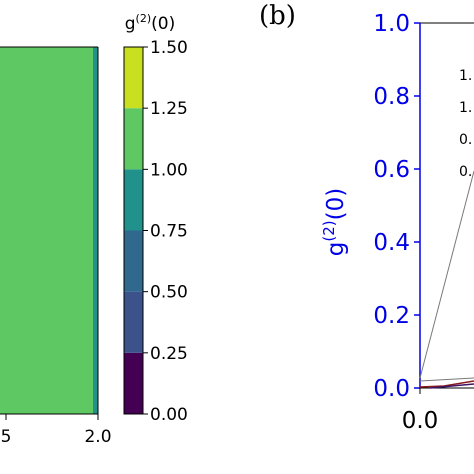  Describe the element at coordinates (391, 97) in the screenshot. I see `y-tick-label: 0.8` at that location.